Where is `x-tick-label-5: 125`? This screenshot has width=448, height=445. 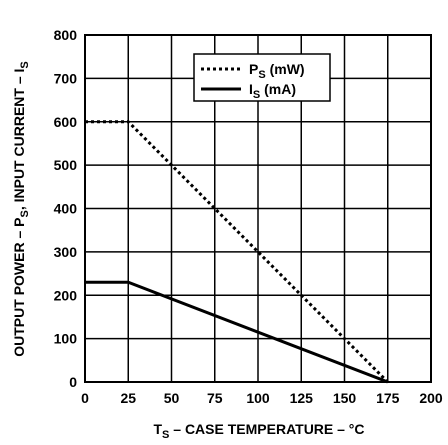 x-tick-label-5: 125 is located at coordinates (302, 398).